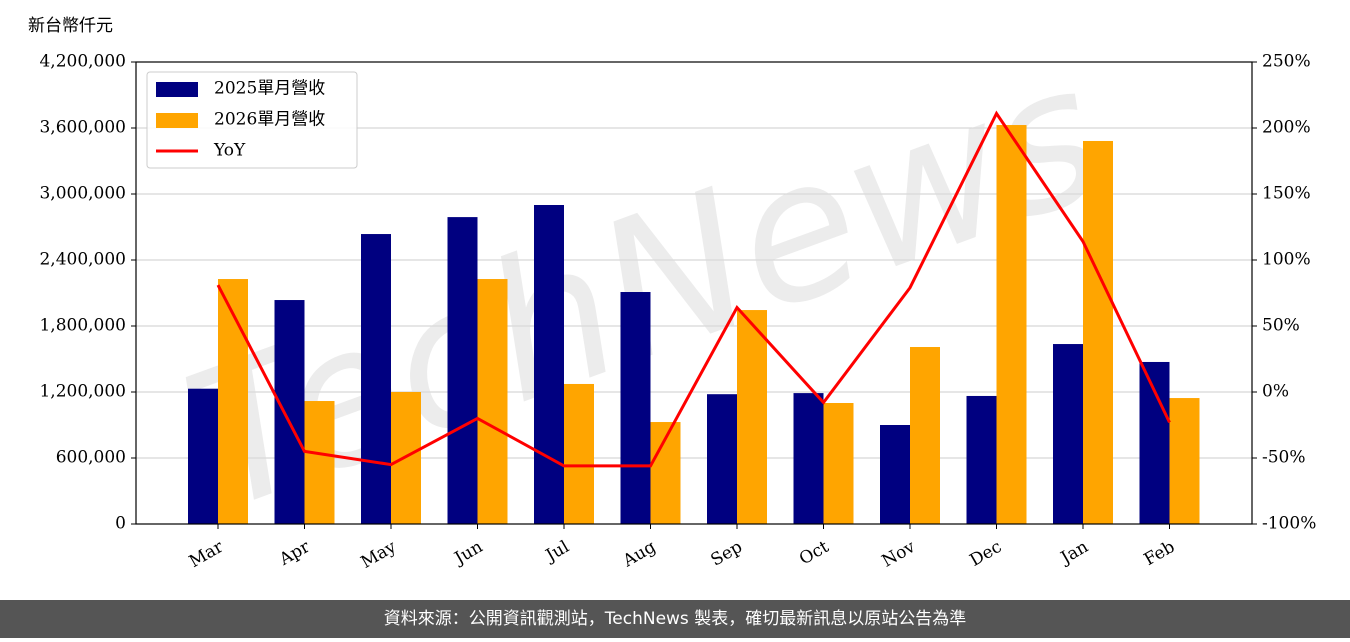  I want to click on legend-label: 2025單月營收, so click(269, 89).